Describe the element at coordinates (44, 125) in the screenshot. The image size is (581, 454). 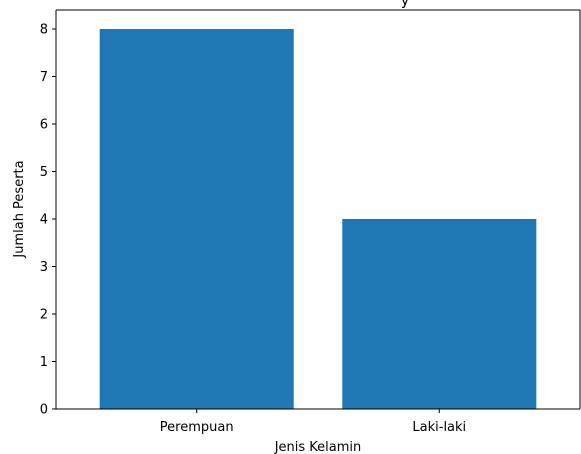
I see `y-tick-label: 6` at that location.